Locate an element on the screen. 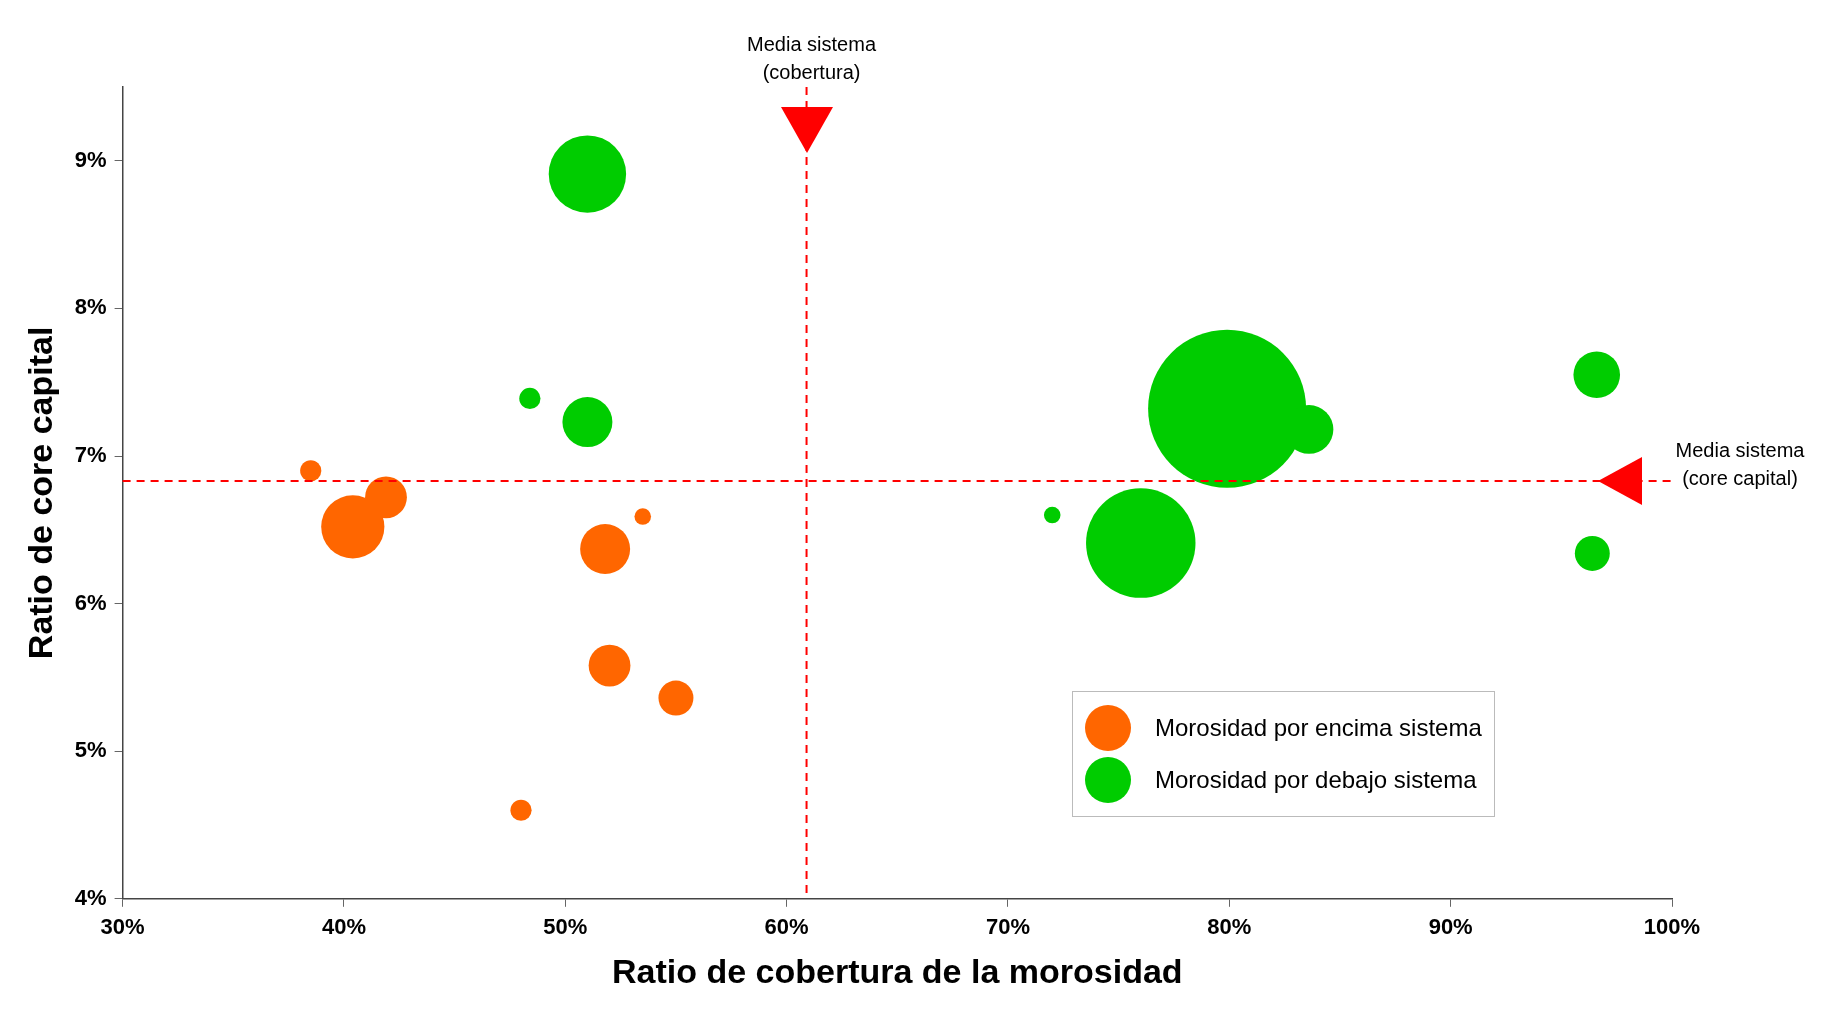 The height and width of the screenshot is (1015, 1830). y-tick-label: 9% is located at coordinates (90, 159).